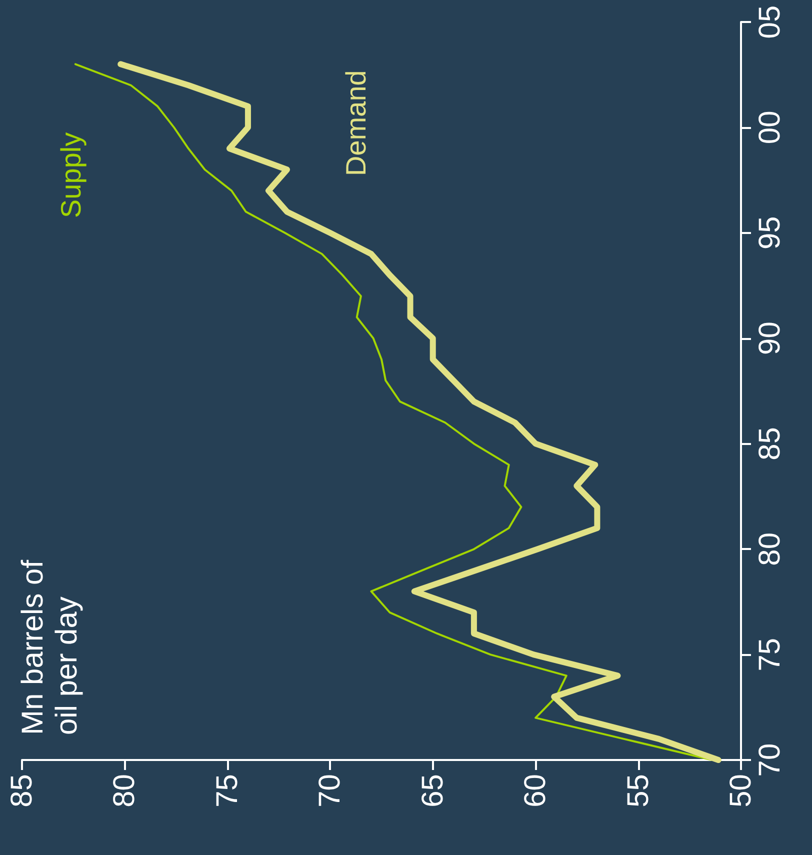 The width and height of the screenshot is (812, 855). What do you see at coordinates (50, 647) in the screenshot?
I see `annotation: Mn barrels of oil per day` at bounding box center [50, 647].